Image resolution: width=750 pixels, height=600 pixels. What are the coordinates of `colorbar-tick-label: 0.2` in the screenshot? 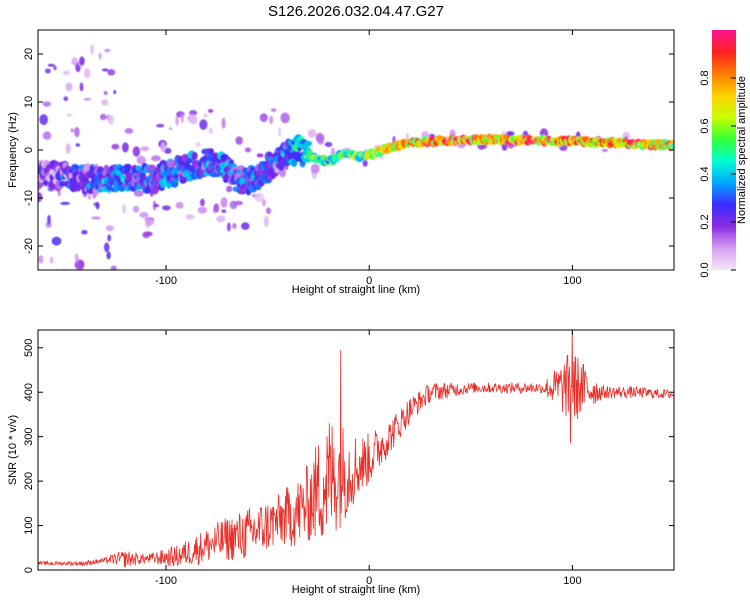 It's located at (705, 221).